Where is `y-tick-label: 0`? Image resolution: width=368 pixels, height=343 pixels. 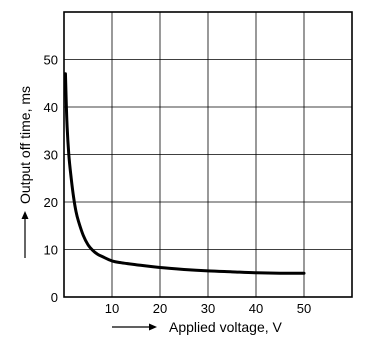
y-tick-label: 0 is located at coordinates (54, 297).